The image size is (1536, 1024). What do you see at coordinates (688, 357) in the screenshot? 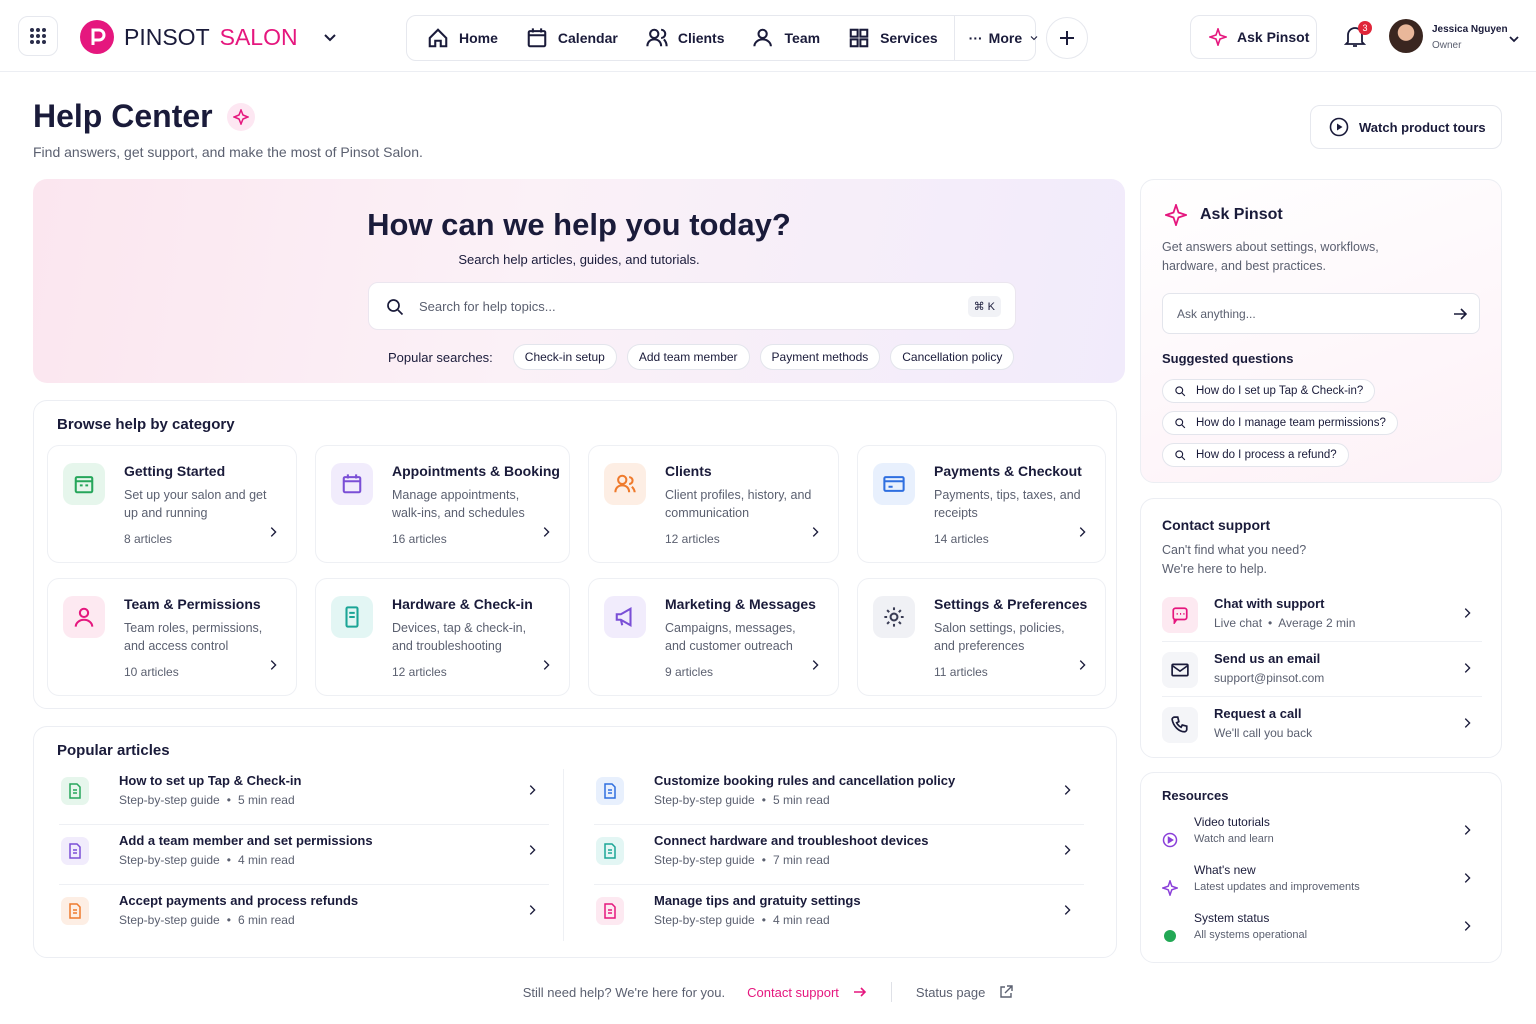
I see `popular-chip: Add team member` at bounding box center [688, 357].